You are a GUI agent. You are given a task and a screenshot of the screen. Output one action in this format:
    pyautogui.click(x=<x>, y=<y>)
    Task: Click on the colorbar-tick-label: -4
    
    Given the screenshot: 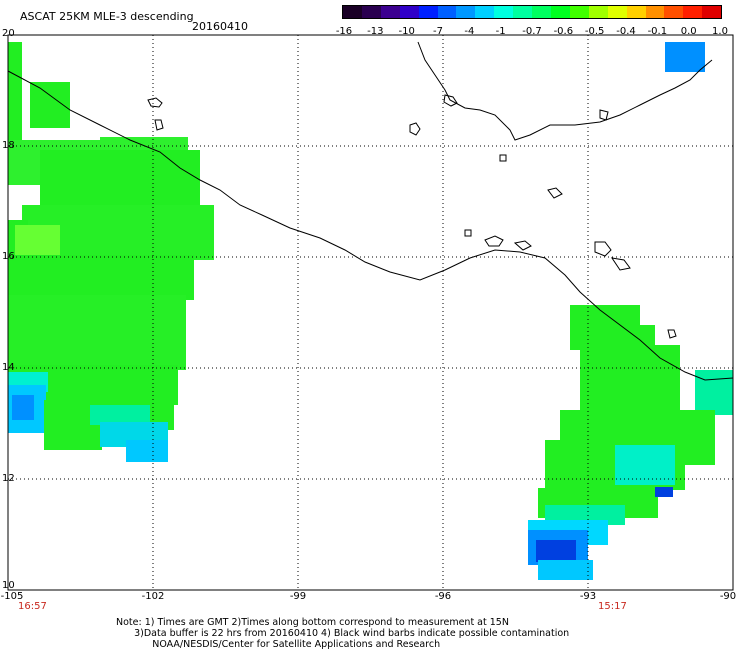 What is the action you would take?
    pyautogui.click(x=469, y=31)
    